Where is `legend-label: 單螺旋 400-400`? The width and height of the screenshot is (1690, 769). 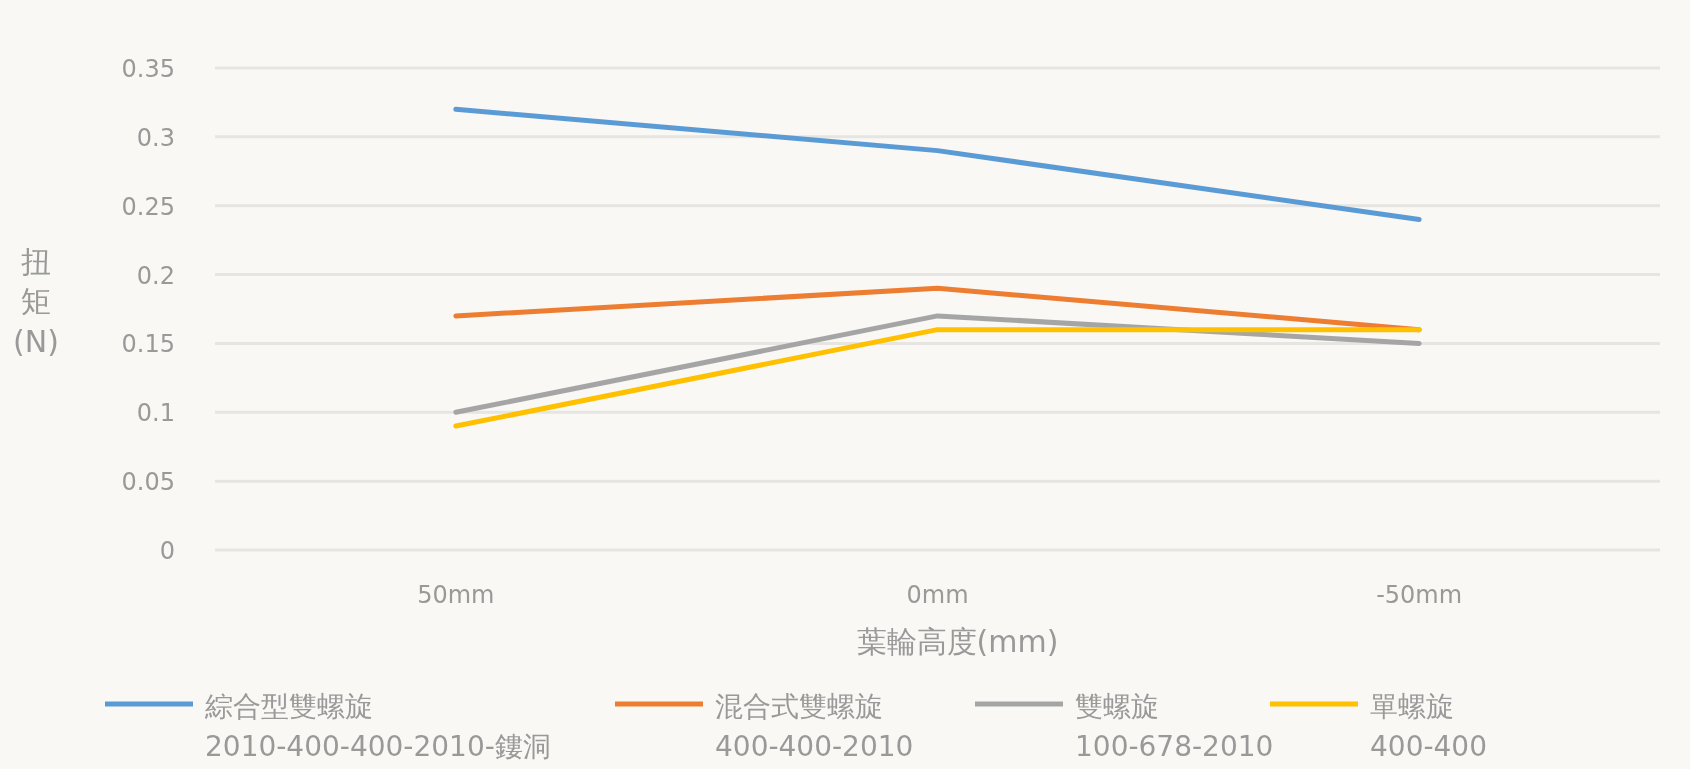
legend-label: 單螺旋 400-400 is located at coordinates (1428, 726).